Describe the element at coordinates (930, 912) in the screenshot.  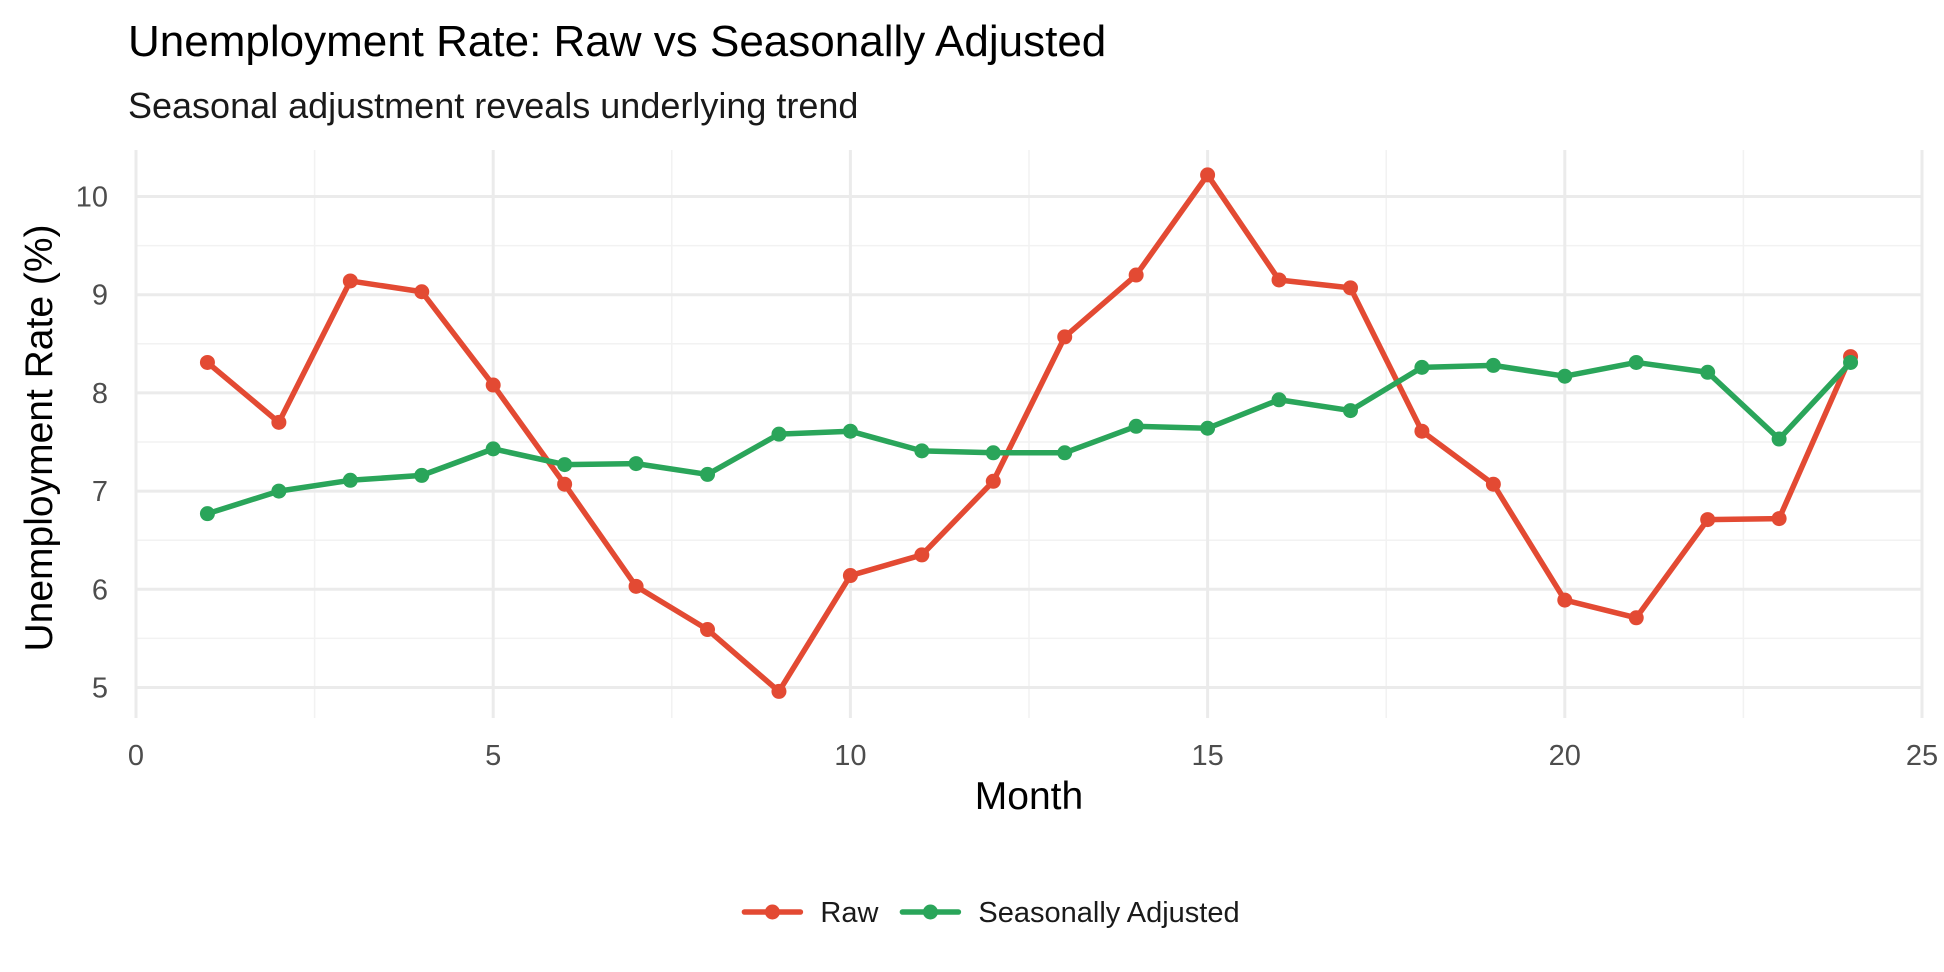
I see `legend-key-point-seasonally-adjusted` at that location.